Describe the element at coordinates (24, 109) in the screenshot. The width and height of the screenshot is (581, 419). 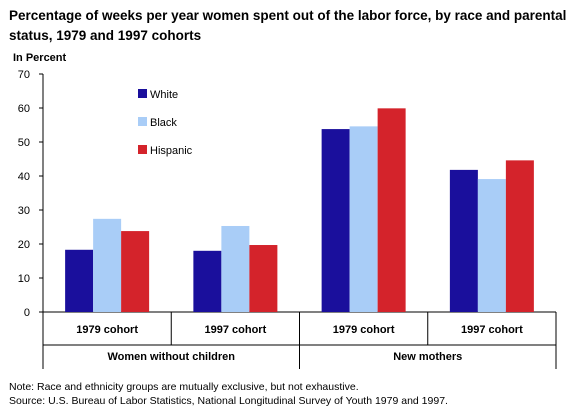
I see `y-tick-label: 60` at that location.